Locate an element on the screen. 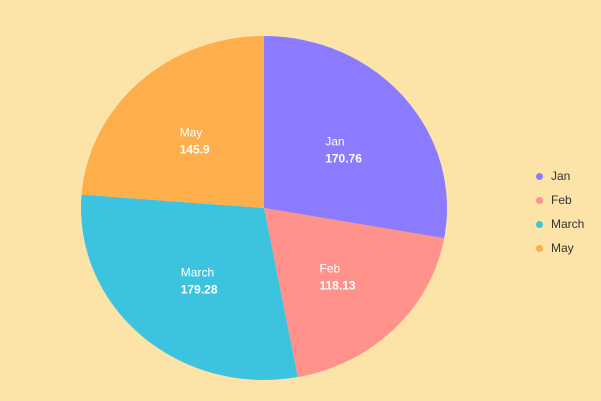 This screenshot has height=401, width=601. legend-item-jan: Jan is located at coordinates (560, 176).